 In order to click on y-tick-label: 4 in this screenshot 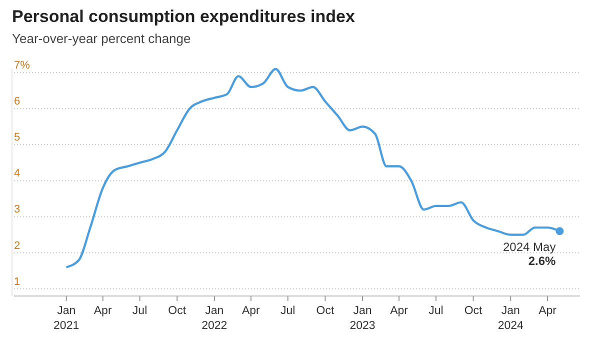, I will do `click(17, 174)`.